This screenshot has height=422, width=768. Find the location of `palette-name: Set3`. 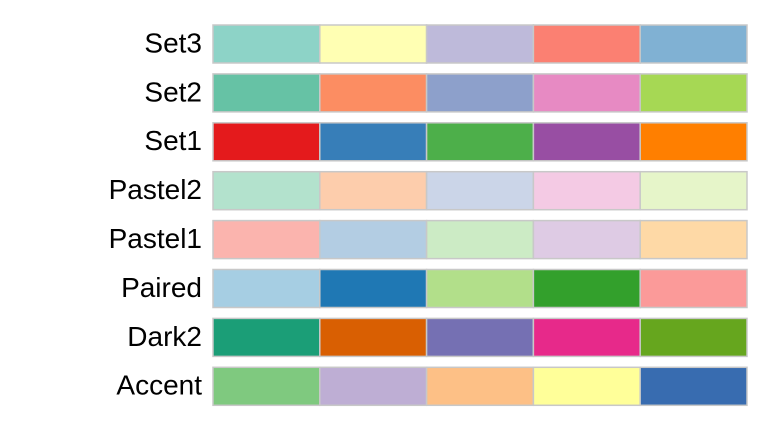

palette-name: Set3 is located at coordinates (173, 42).